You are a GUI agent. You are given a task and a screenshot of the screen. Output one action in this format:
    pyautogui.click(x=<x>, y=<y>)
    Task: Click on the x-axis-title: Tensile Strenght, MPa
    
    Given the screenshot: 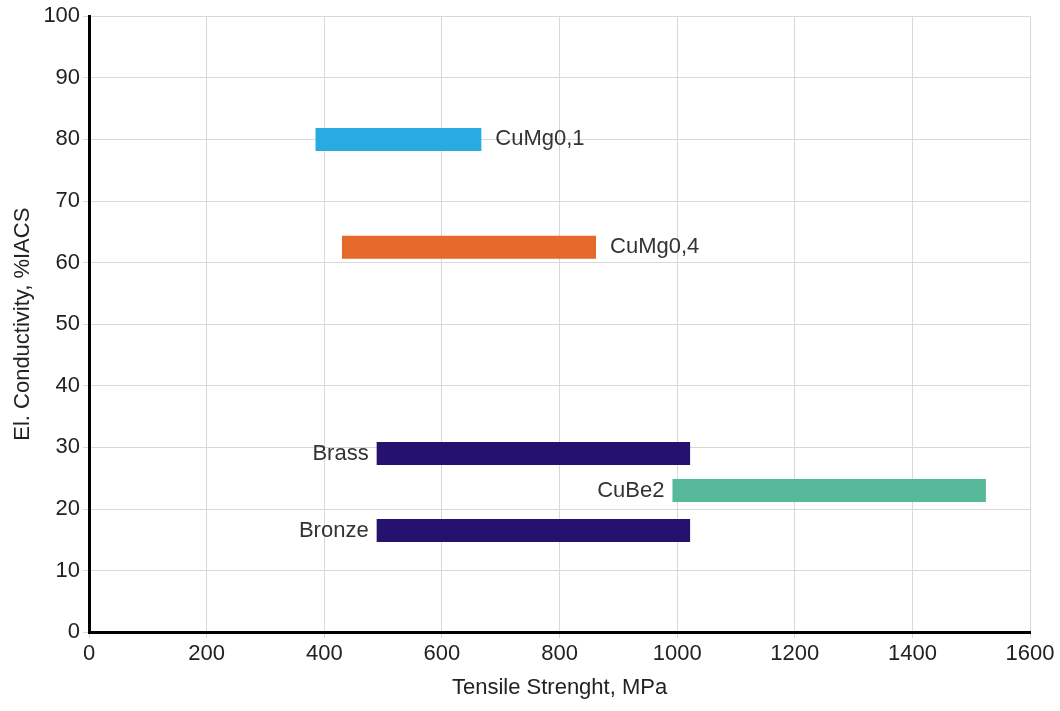 What is the action you would take?
    pyautogui.click(x=559, y=686)
    